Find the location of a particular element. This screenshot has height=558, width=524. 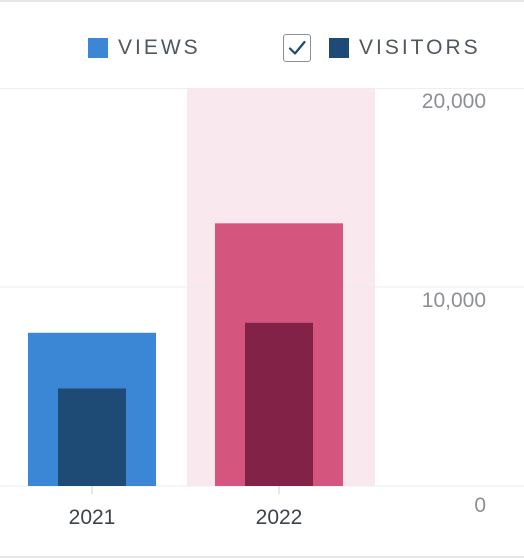

legend-label-visitors: VISITORS is located at coordinates (420, 47).